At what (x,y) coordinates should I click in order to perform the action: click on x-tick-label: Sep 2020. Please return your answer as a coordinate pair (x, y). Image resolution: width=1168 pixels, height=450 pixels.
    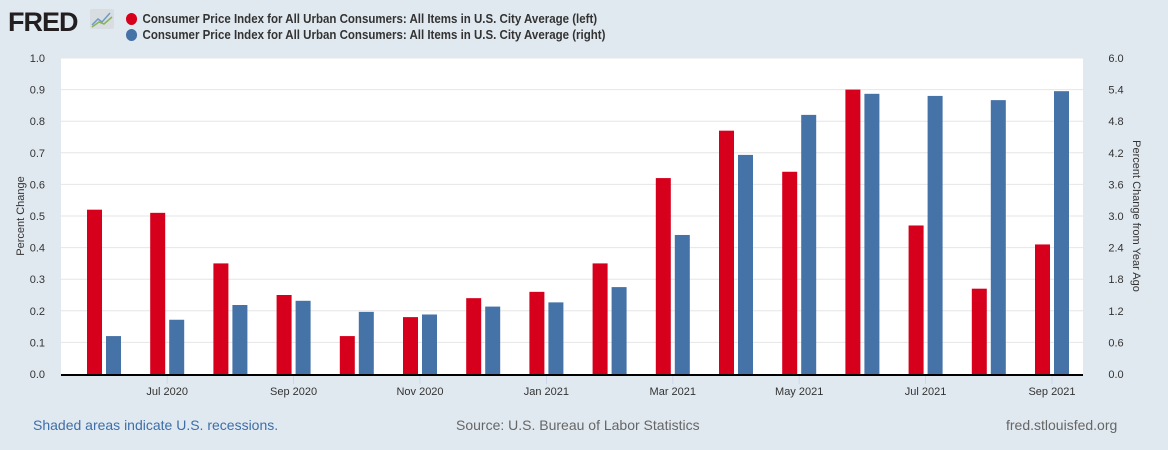
    Looking at the image, I should click on (293, 392).